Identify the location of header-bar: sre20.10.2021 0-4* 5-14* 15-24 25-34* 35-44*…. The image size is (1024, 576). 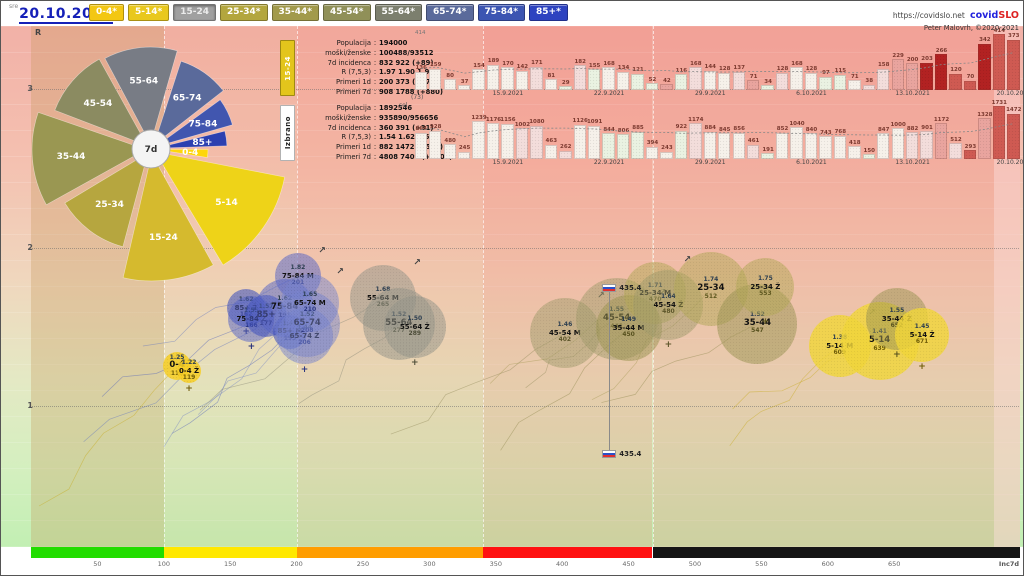
(512, 16).